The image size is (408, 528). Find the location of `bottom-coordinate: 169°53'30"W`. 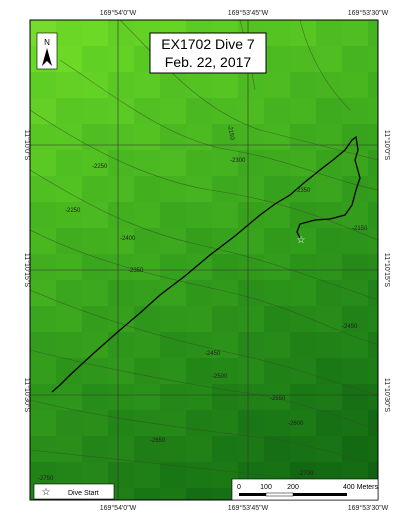

bottom-coordinate: 169°53'30"W is located at coordinates (368, 508).